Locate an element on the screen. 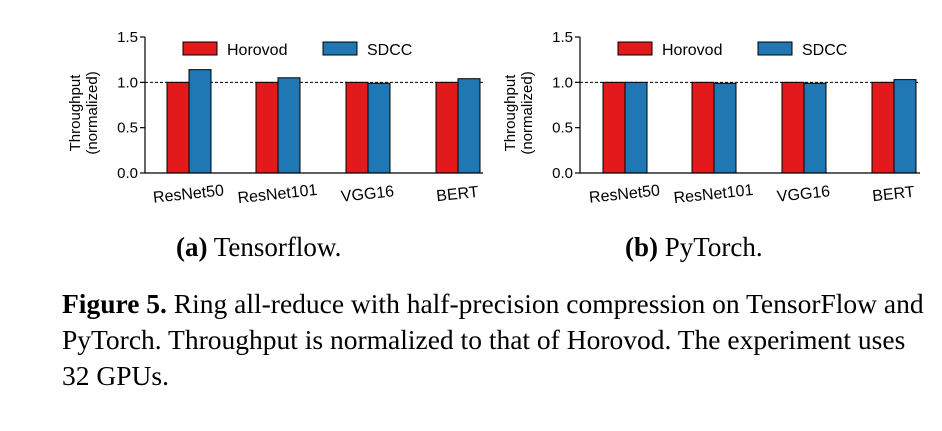 The height and width of the screenshot is (431, 942). subcaption-a: (a) Tensorflow. is located at coordinates (258, 247).